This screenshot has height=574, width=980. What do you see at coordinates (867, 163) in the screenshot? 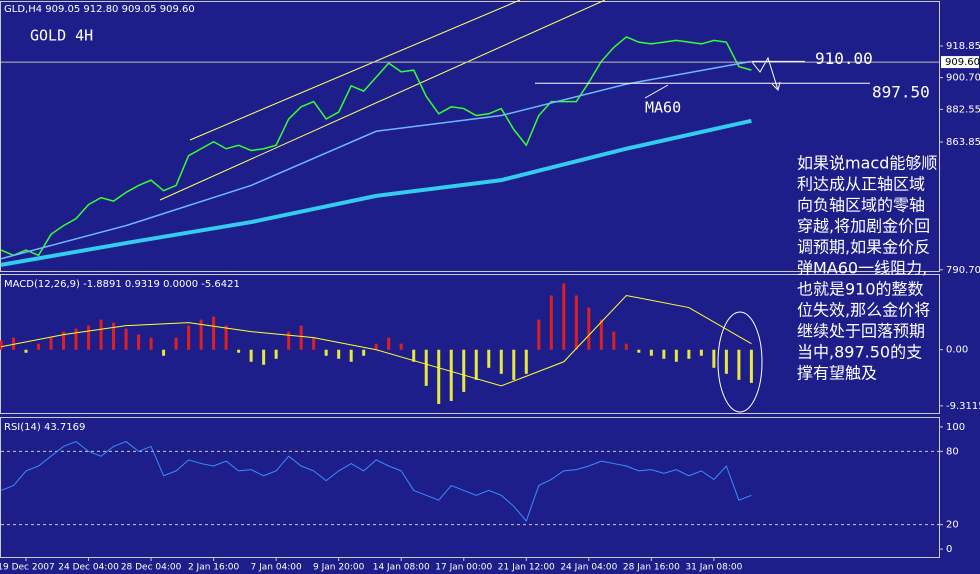
I see `note-line: 如果说macd能够顺` at bounding box center [867, 163].